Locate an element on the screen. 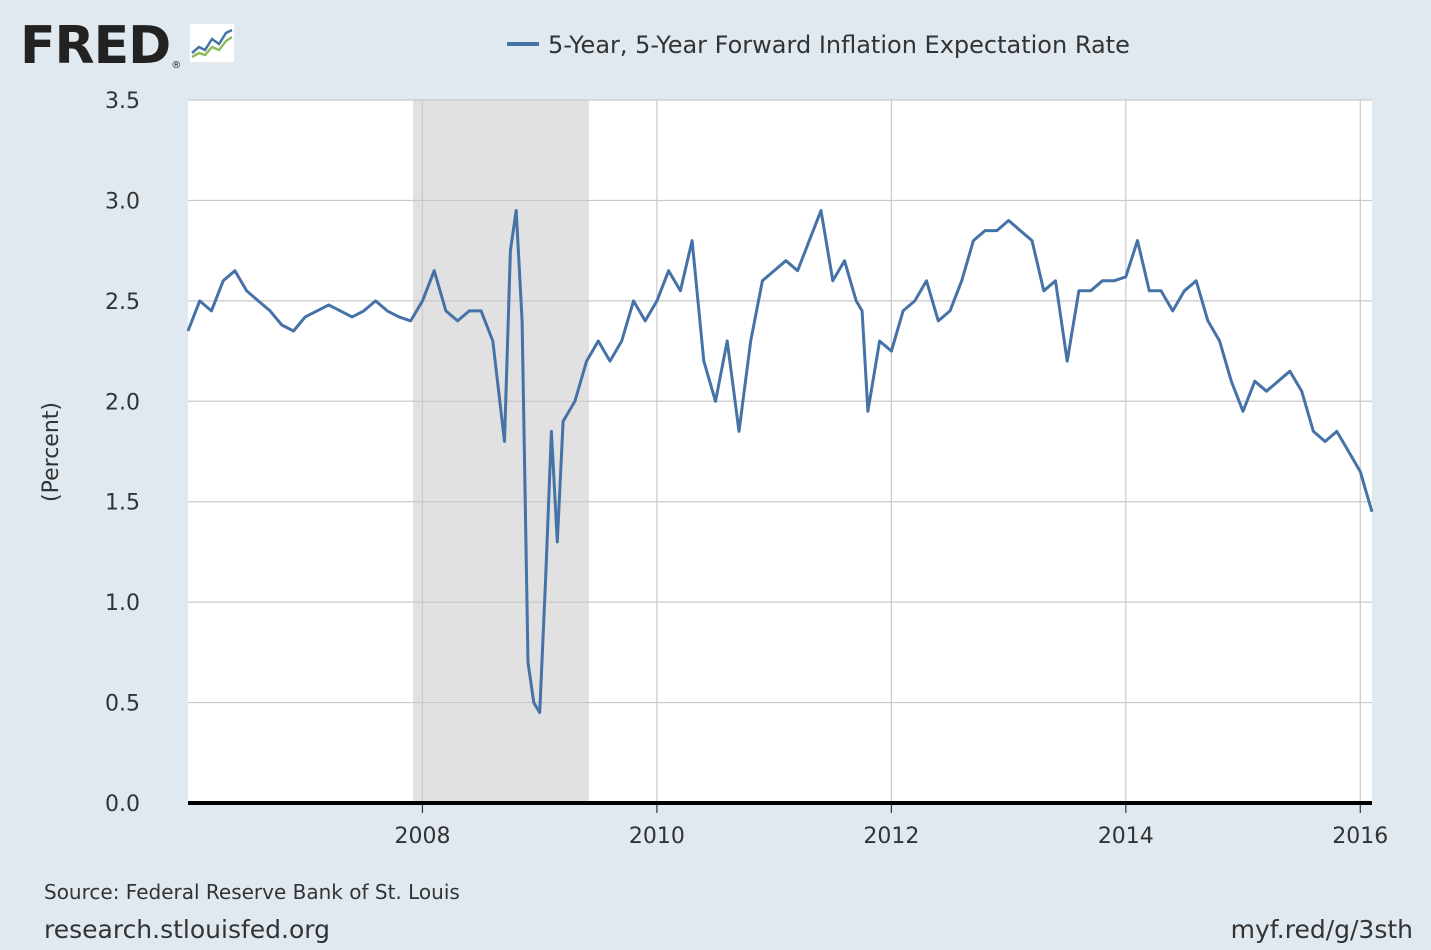  recession-band is located at coordinates (501, 451).